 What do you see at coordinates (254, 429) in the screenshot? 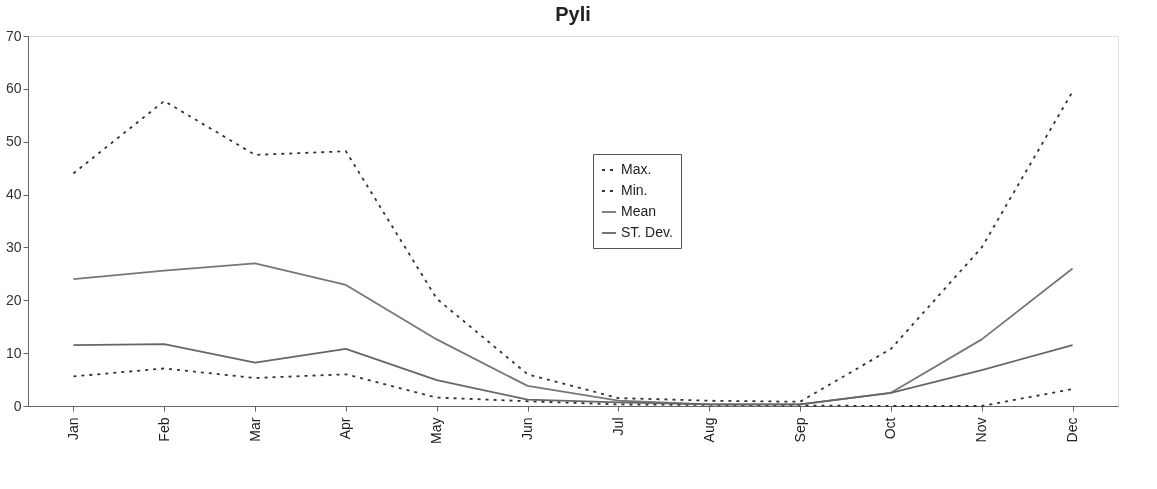
I see `x-tick-label: Mar` at bounding box center [254, 429].